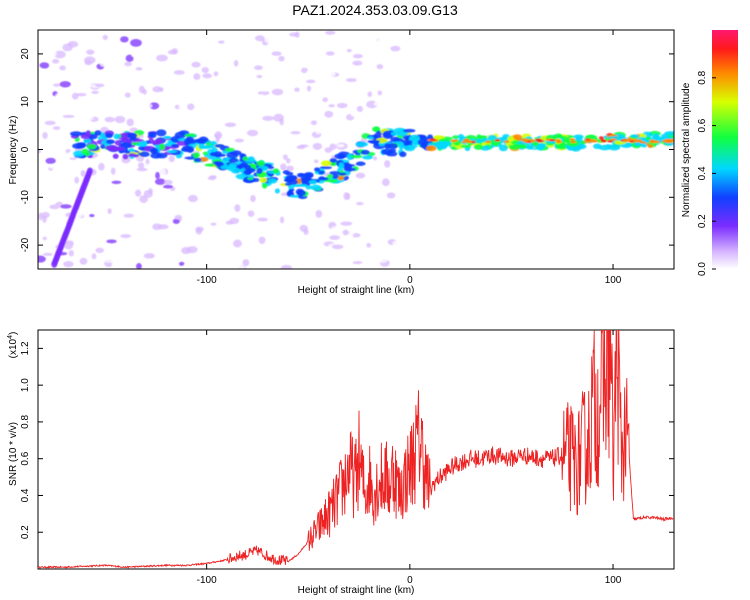 The height and width of the screenshot is (600, 750). Describe the element at coordinates (25, 348) in the screenshot. I see `y-tick-label: 1.2` at that location.